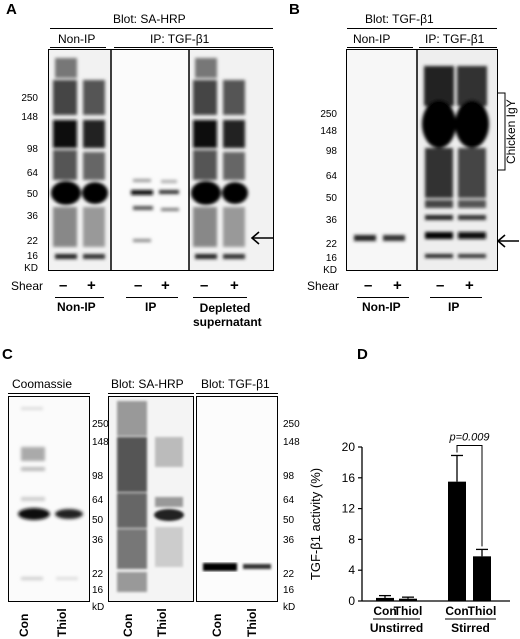 This screenshot has height=639, width=520. I want to click on panel-a-blot-title: Blot: SA-HRP, so click(149, 19).